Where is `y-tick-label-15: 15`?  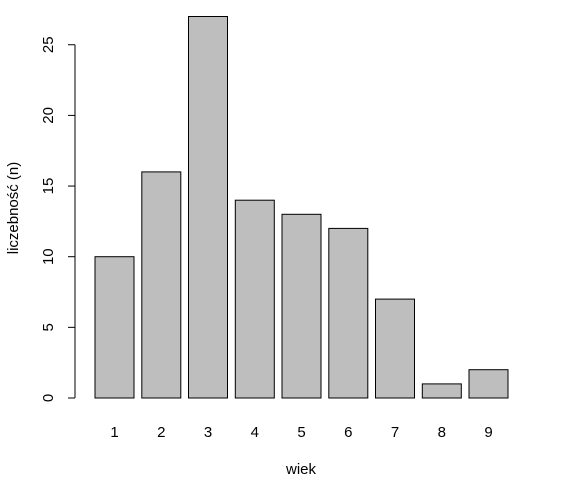
y-tick-label-15: 15 is located at coordinates (48, 186).